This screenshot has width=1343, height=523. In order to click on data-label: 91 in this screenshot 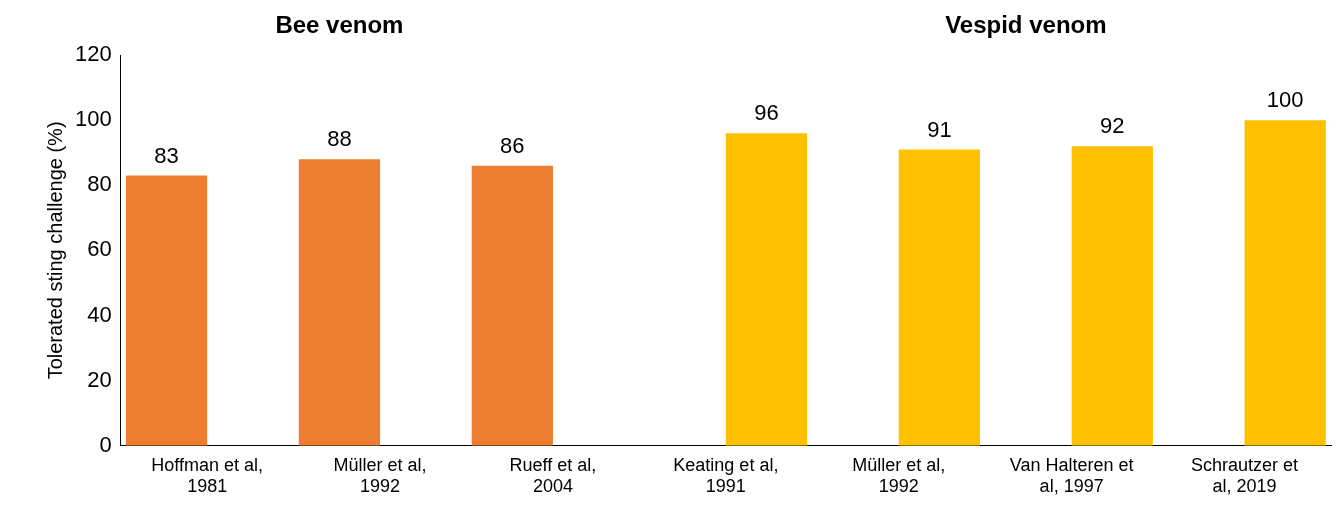, I will do `click(939, 129)`.